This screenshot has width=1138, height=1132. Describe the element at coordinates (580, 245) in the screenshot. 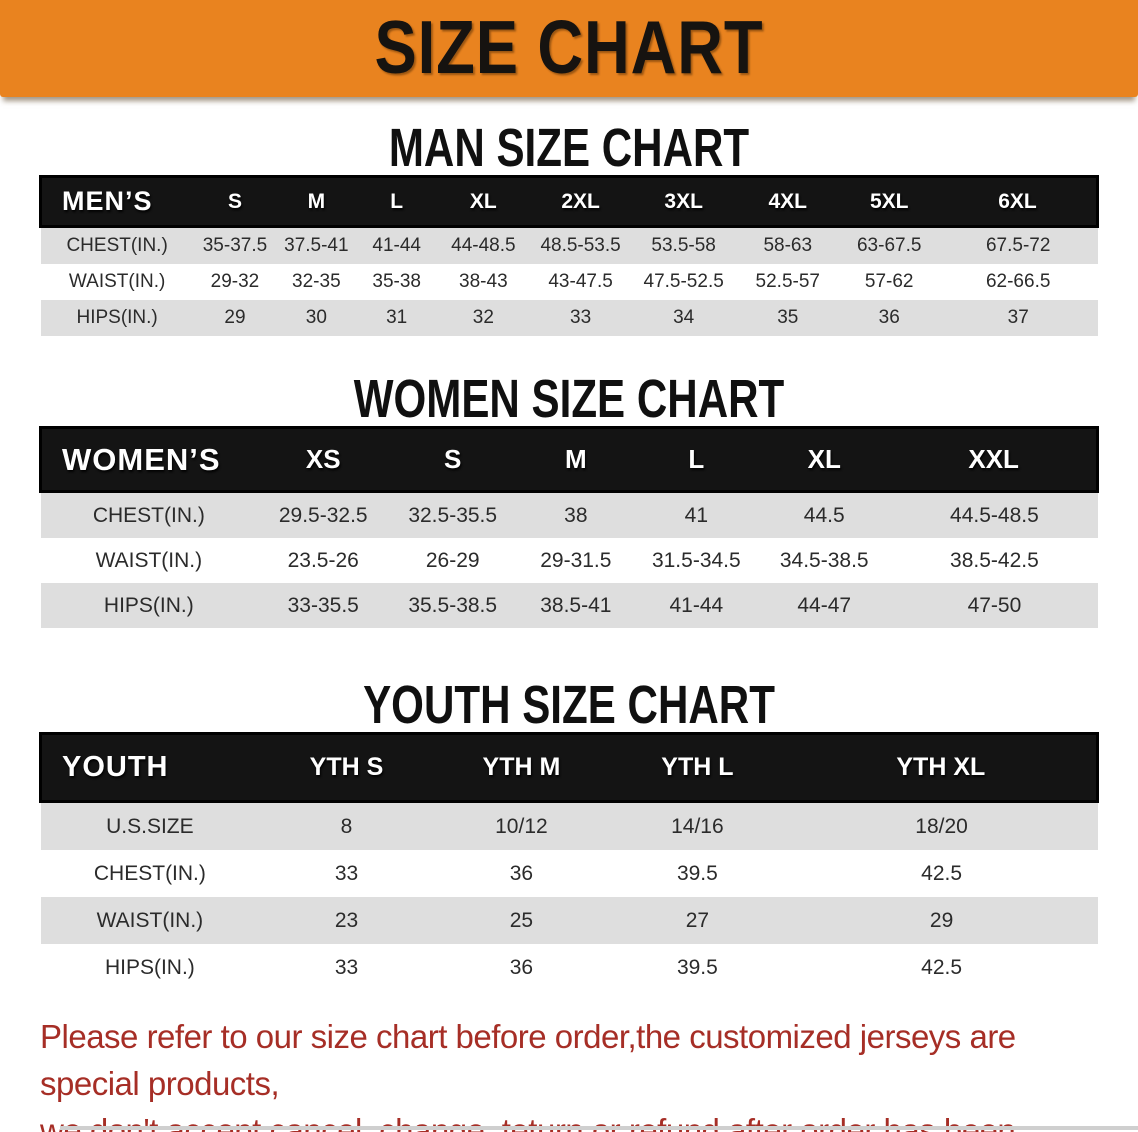

I see `measurement-value: 48.5-53.5` at that location.